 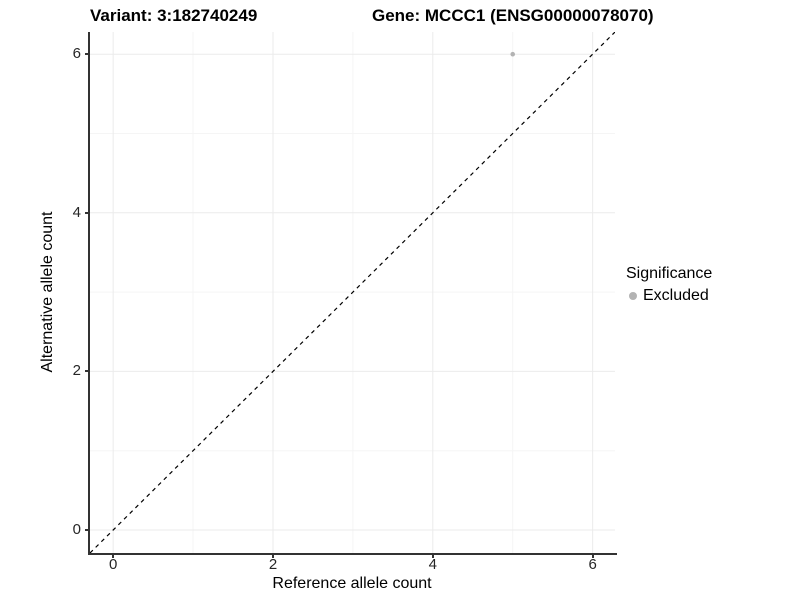 I want to click on y-tick-label: 2, so click(x=76, y=371).